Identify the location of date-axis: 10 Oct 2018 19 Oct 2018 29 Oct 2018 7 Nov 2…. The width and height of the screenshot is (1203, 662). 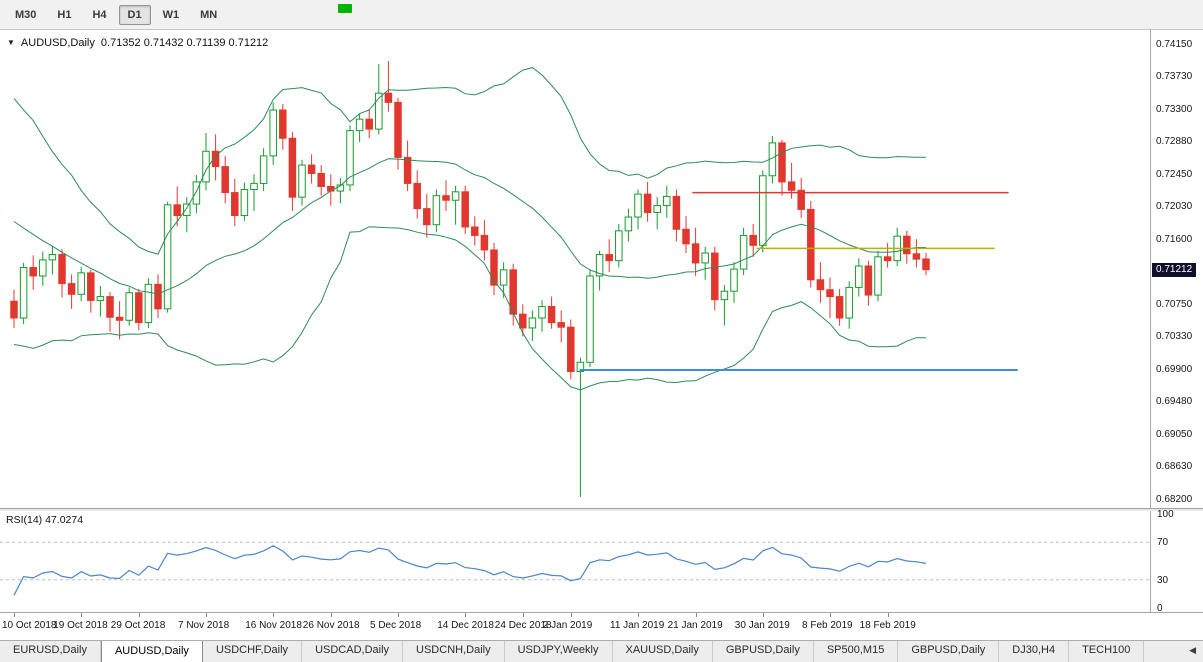
(601, 626).